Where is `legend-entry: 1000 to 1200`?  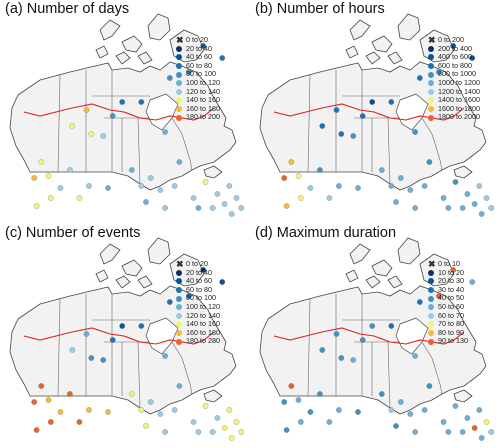 legend-entry: 1000 to 1200 is located at coordinates (454, 83).